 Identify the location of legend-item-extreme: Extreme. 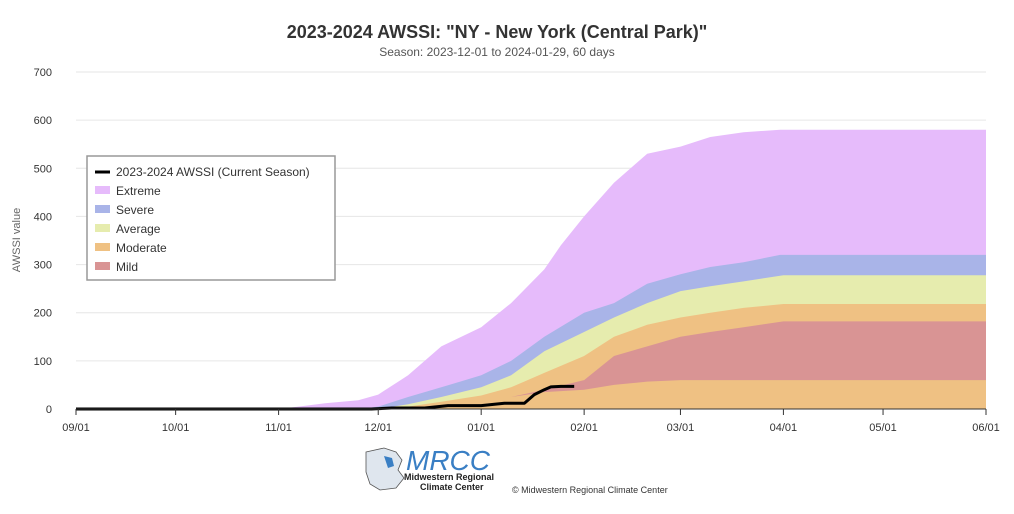
(138, 191).